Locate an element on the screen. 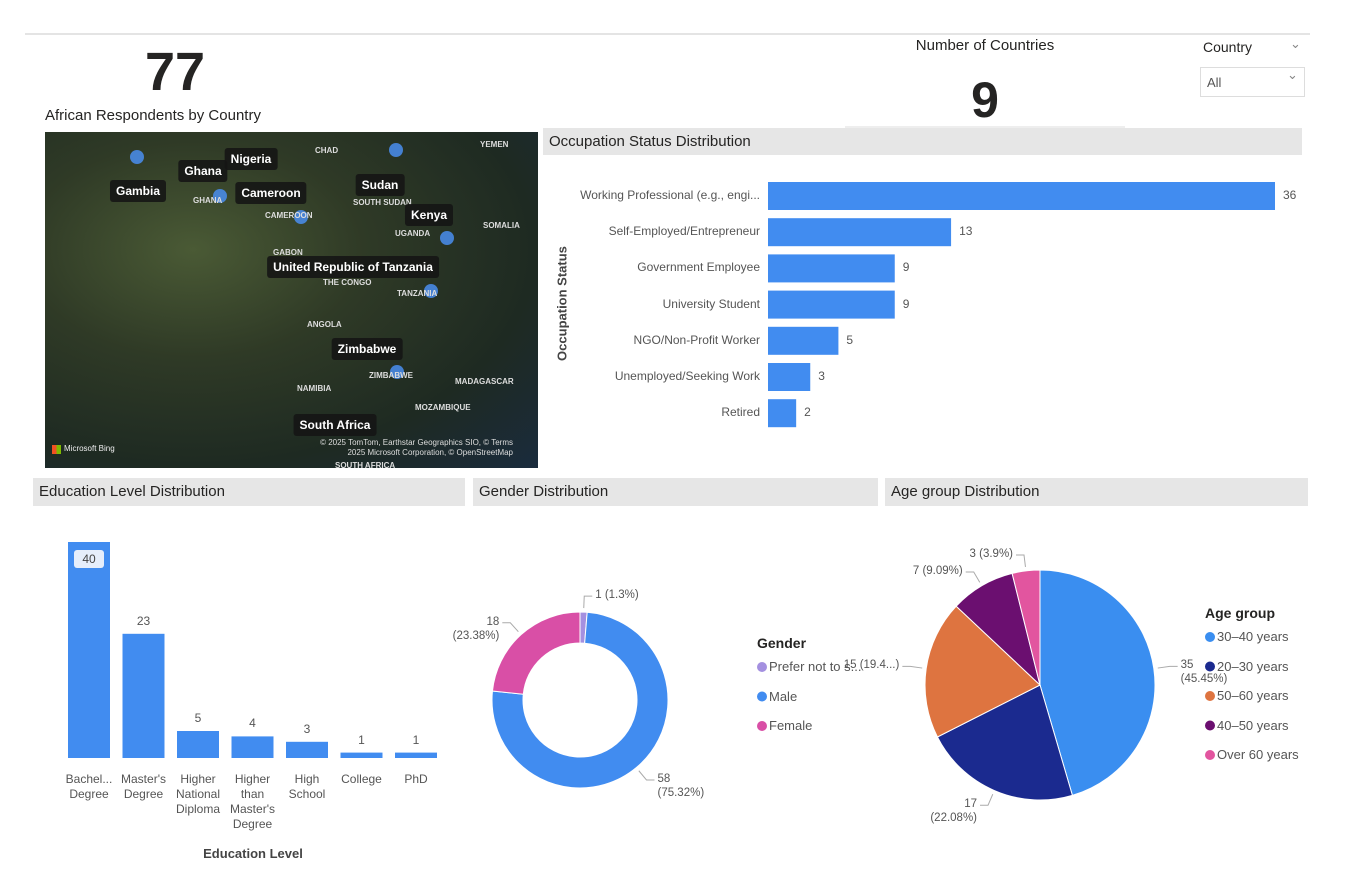  x-tick-label: College is located at coordinates (361, 779).